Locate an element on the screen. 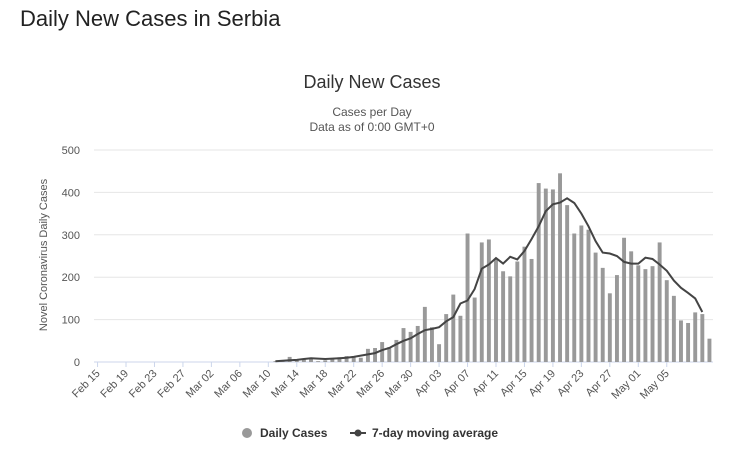 The width and height of the screenshot is (751, 465). x-tick-label: Mar 14 is located at coordinates (285, 384).